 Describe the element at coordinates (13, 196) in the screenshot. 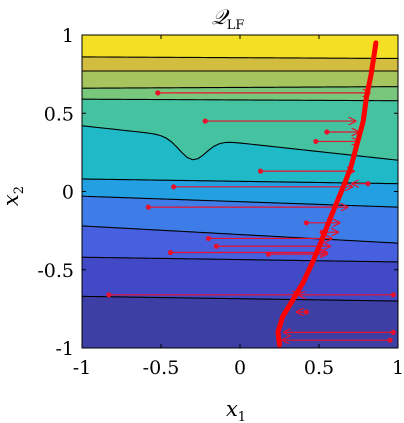

I see `y-axis-label: x2` at that location.